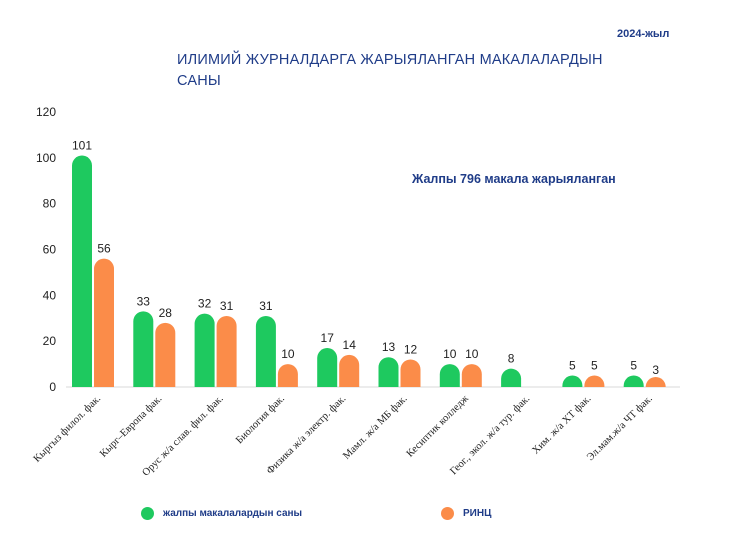 The width and height of the screenshot is (753, 549). Describe the element at coordinates (620, 428) in the screenshot. I see `x-tick-label: Эл.мам.ж/а ЧТ фак.` at that location.